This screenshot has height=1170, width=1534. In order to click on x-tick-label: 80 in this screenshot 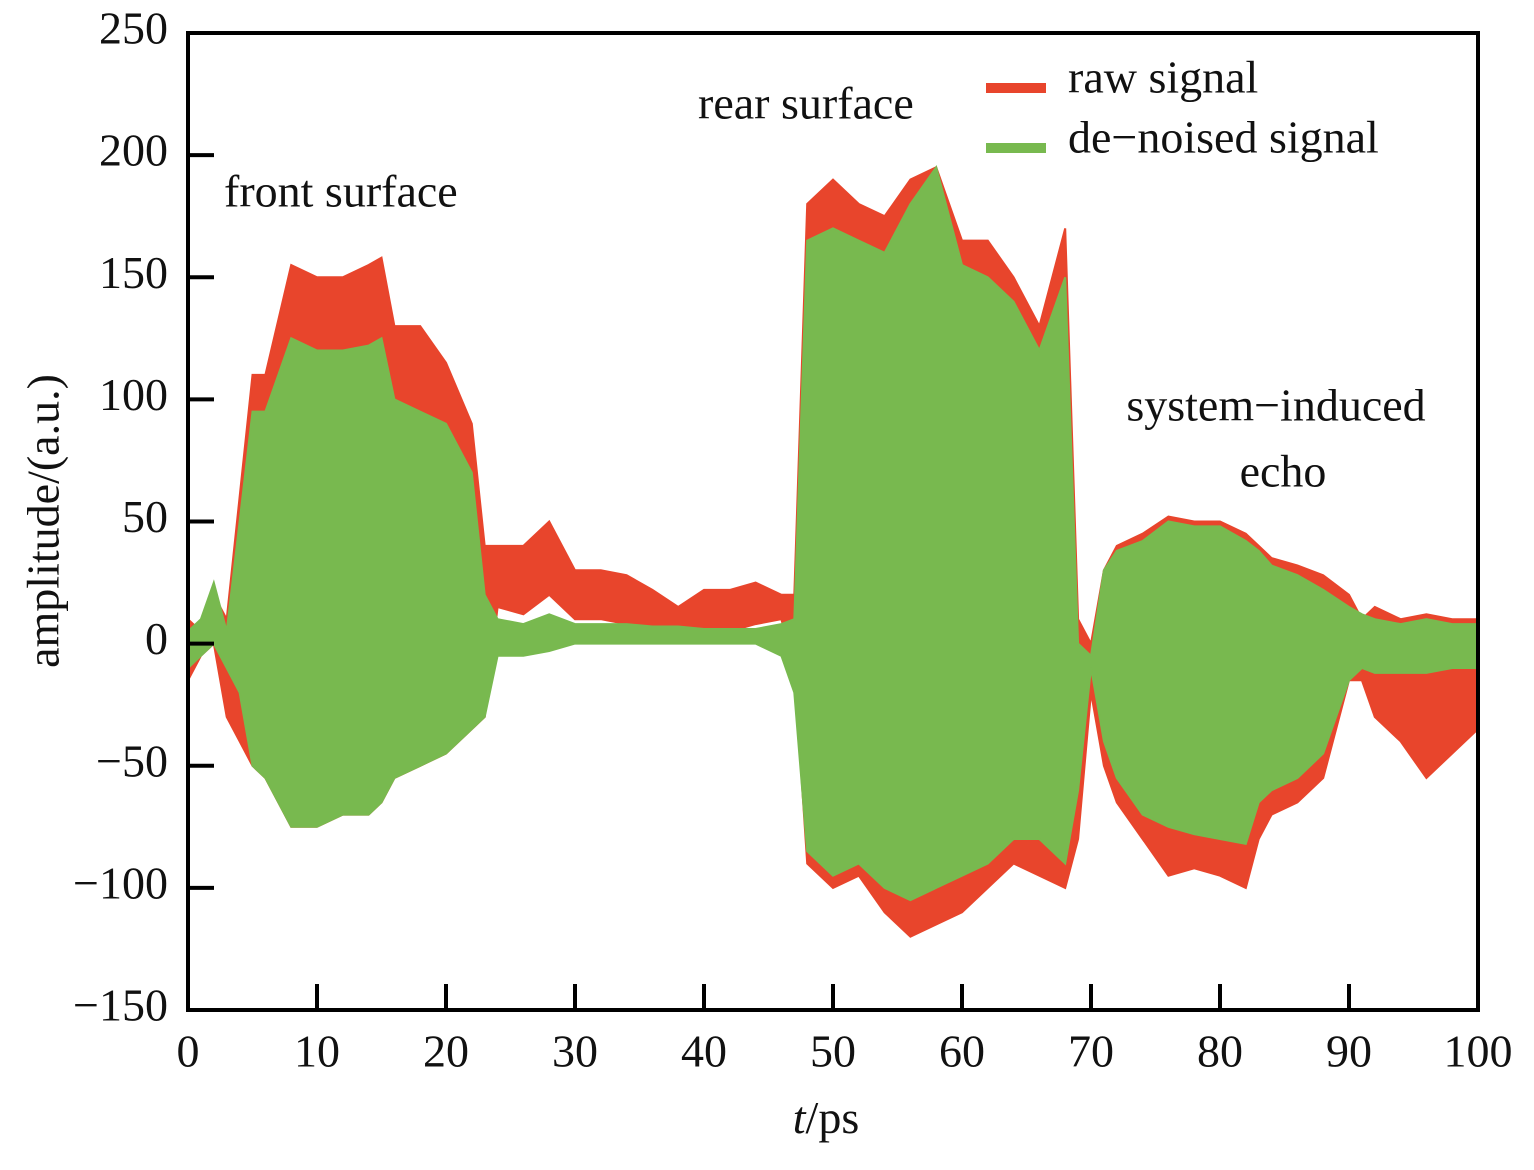, I will do `click(1220, 1051)`.